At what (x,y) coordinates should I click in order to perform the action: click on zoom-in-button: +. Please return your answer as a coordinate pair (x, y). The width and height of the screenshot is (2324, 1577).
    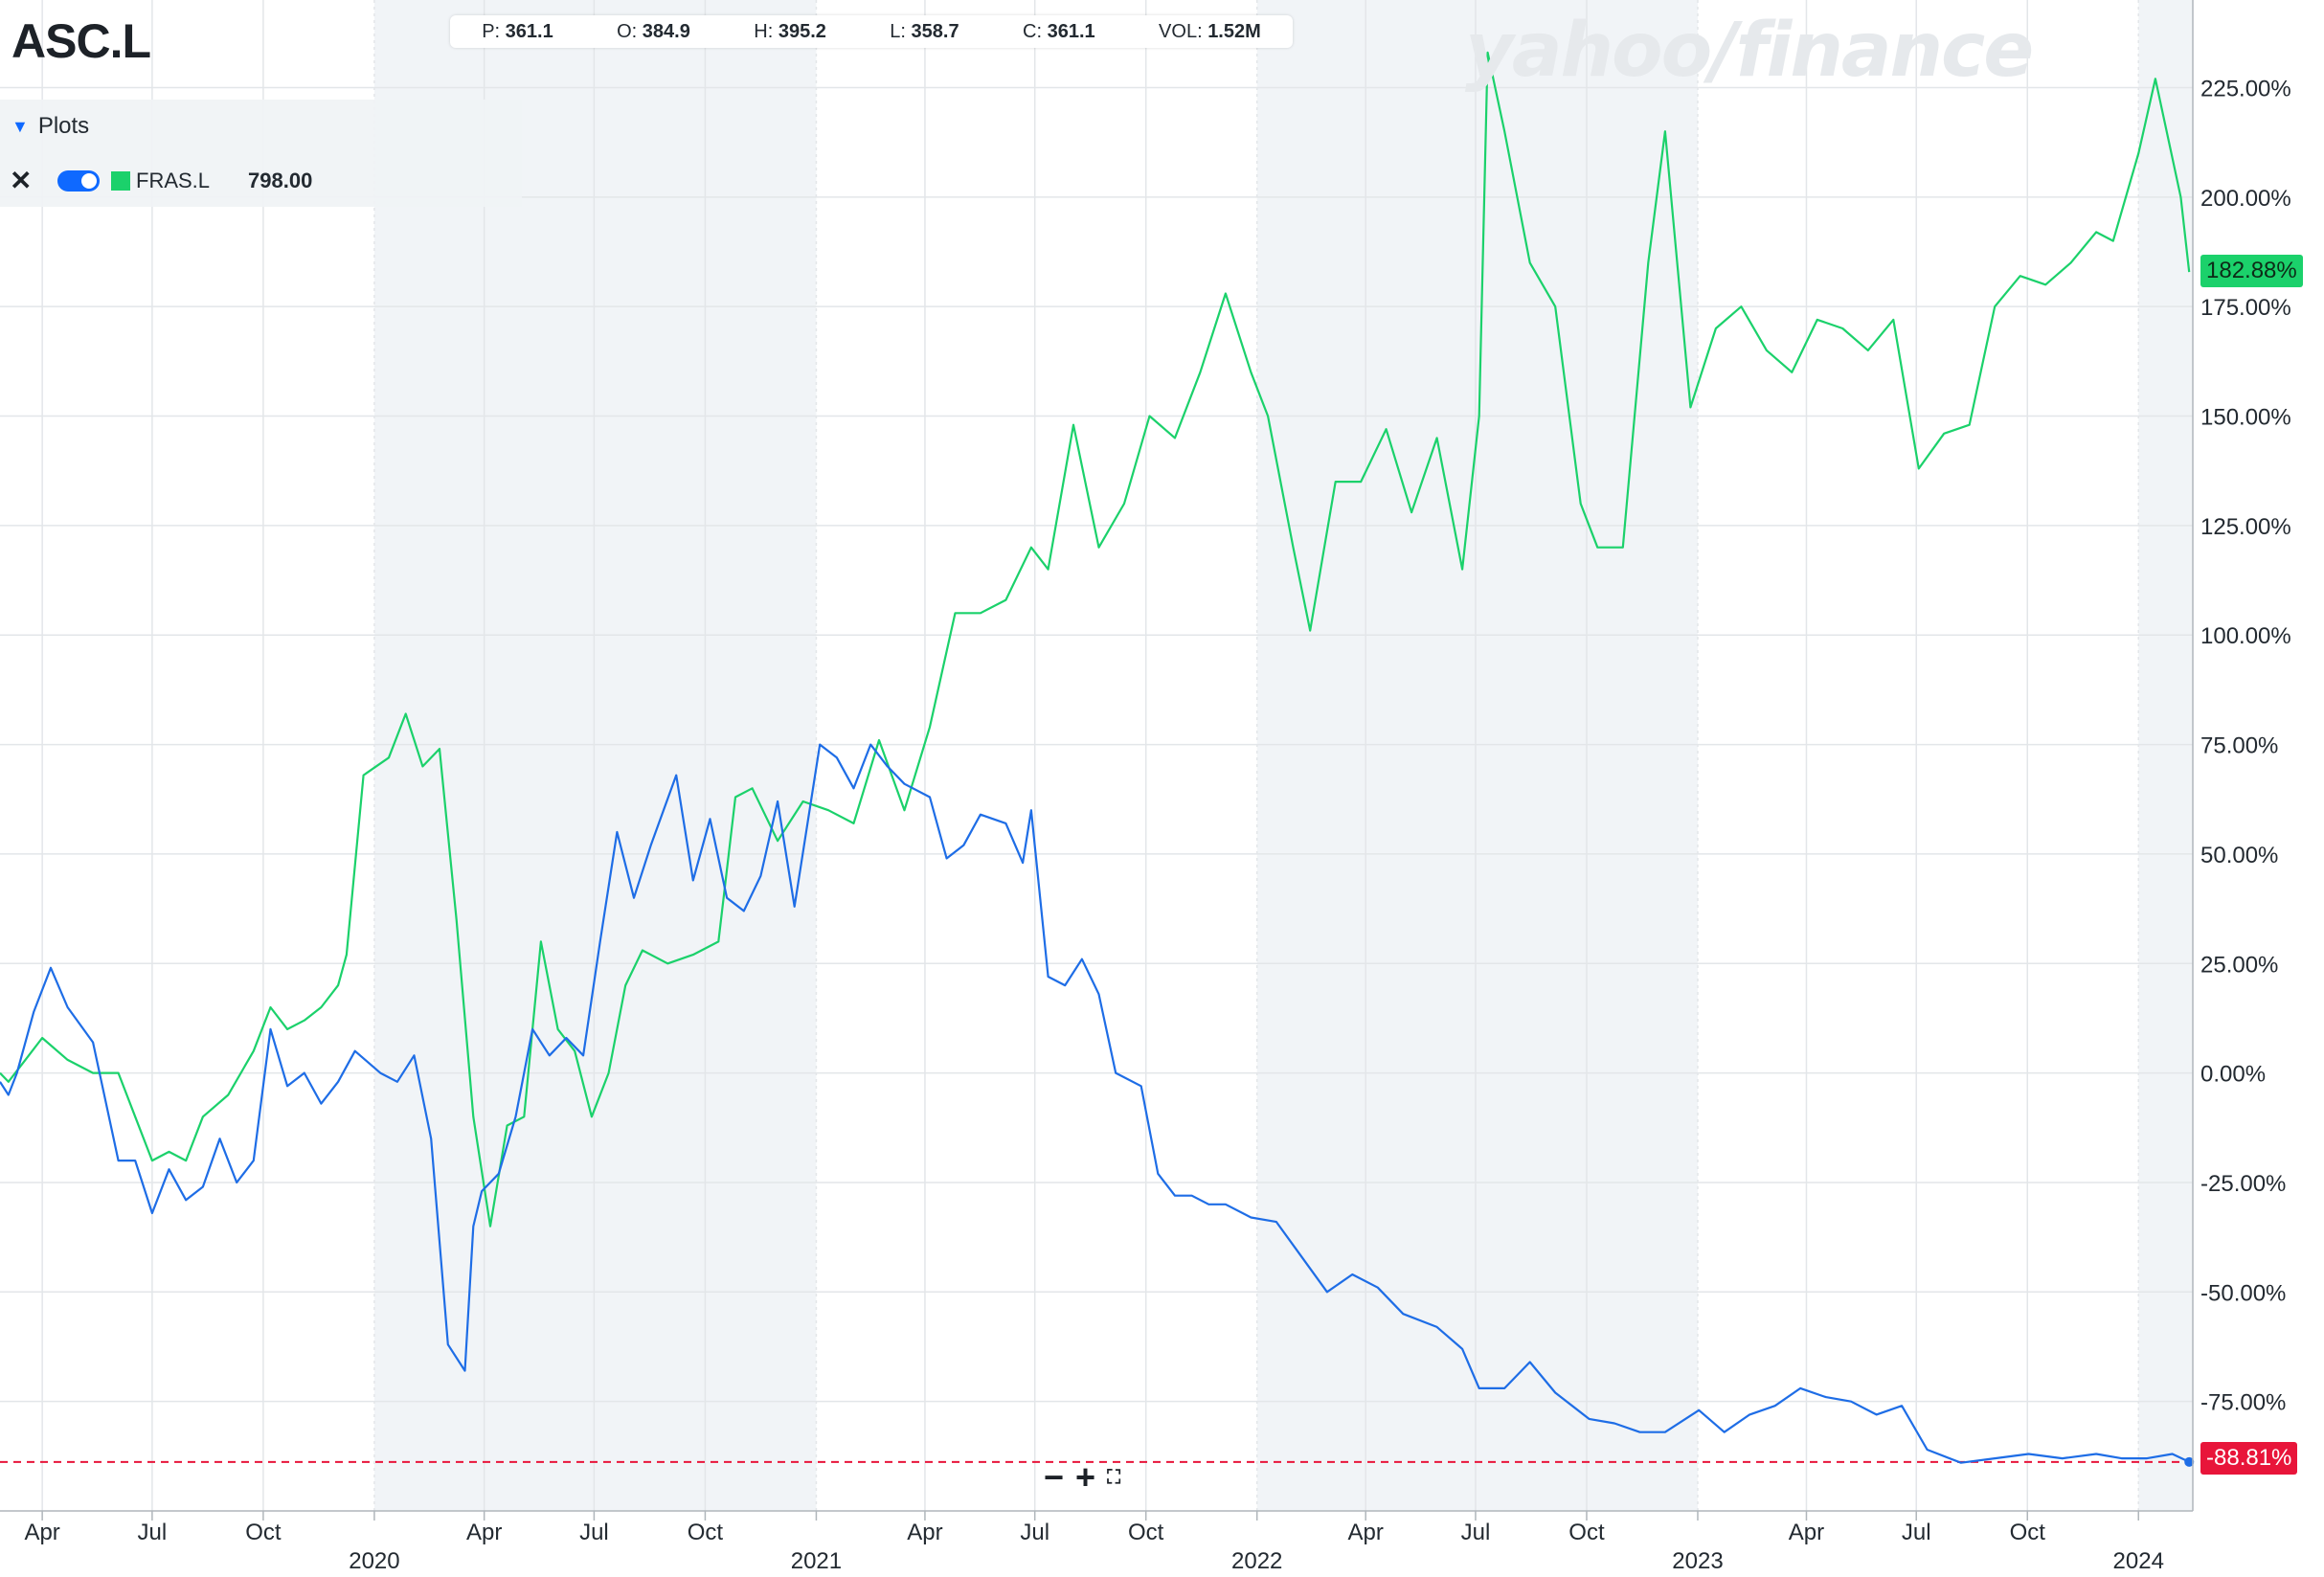
    Looking at the image, I should click on (1085, 1477).